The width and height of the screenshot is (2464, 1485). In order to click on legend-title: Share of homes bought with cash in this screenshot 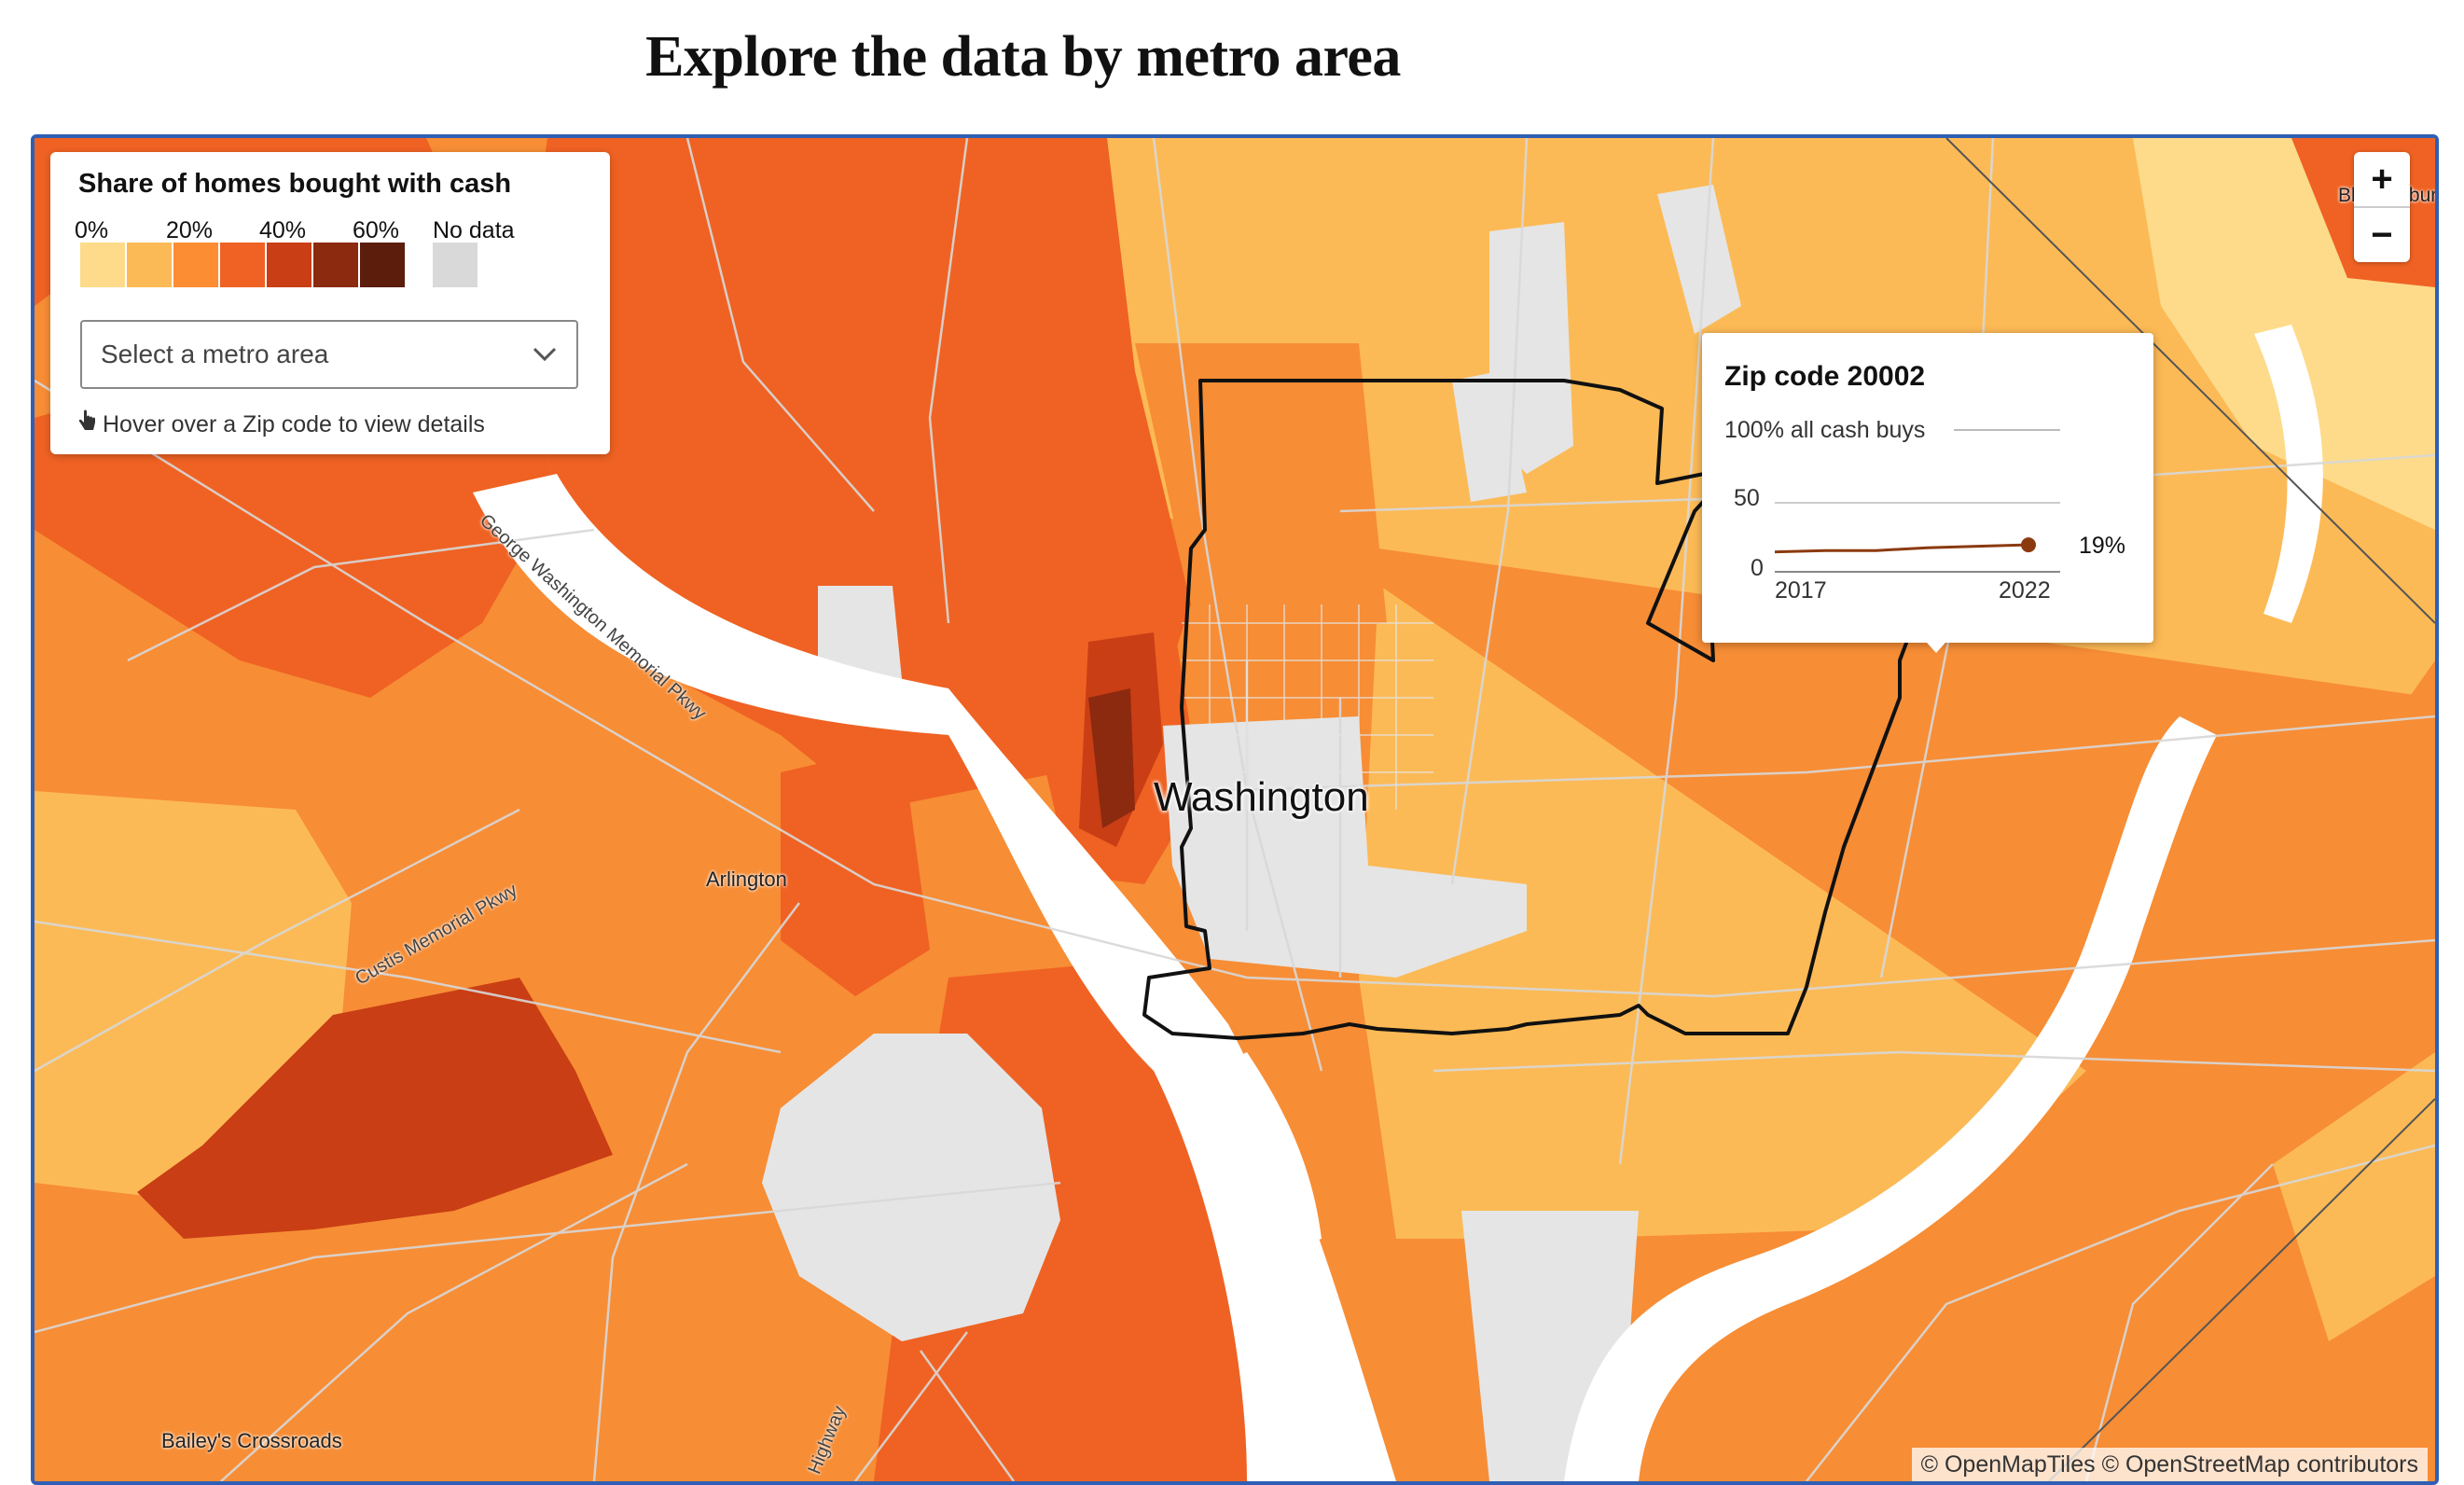, I will do `click(295, 184)`.